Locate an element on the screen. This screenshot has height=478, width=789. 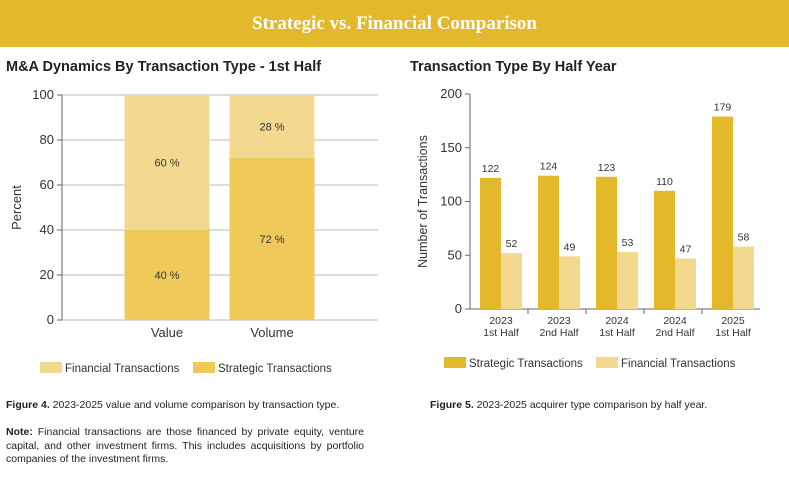
chart2-data-label-financial: 47 is located at coordinates (686, 249).